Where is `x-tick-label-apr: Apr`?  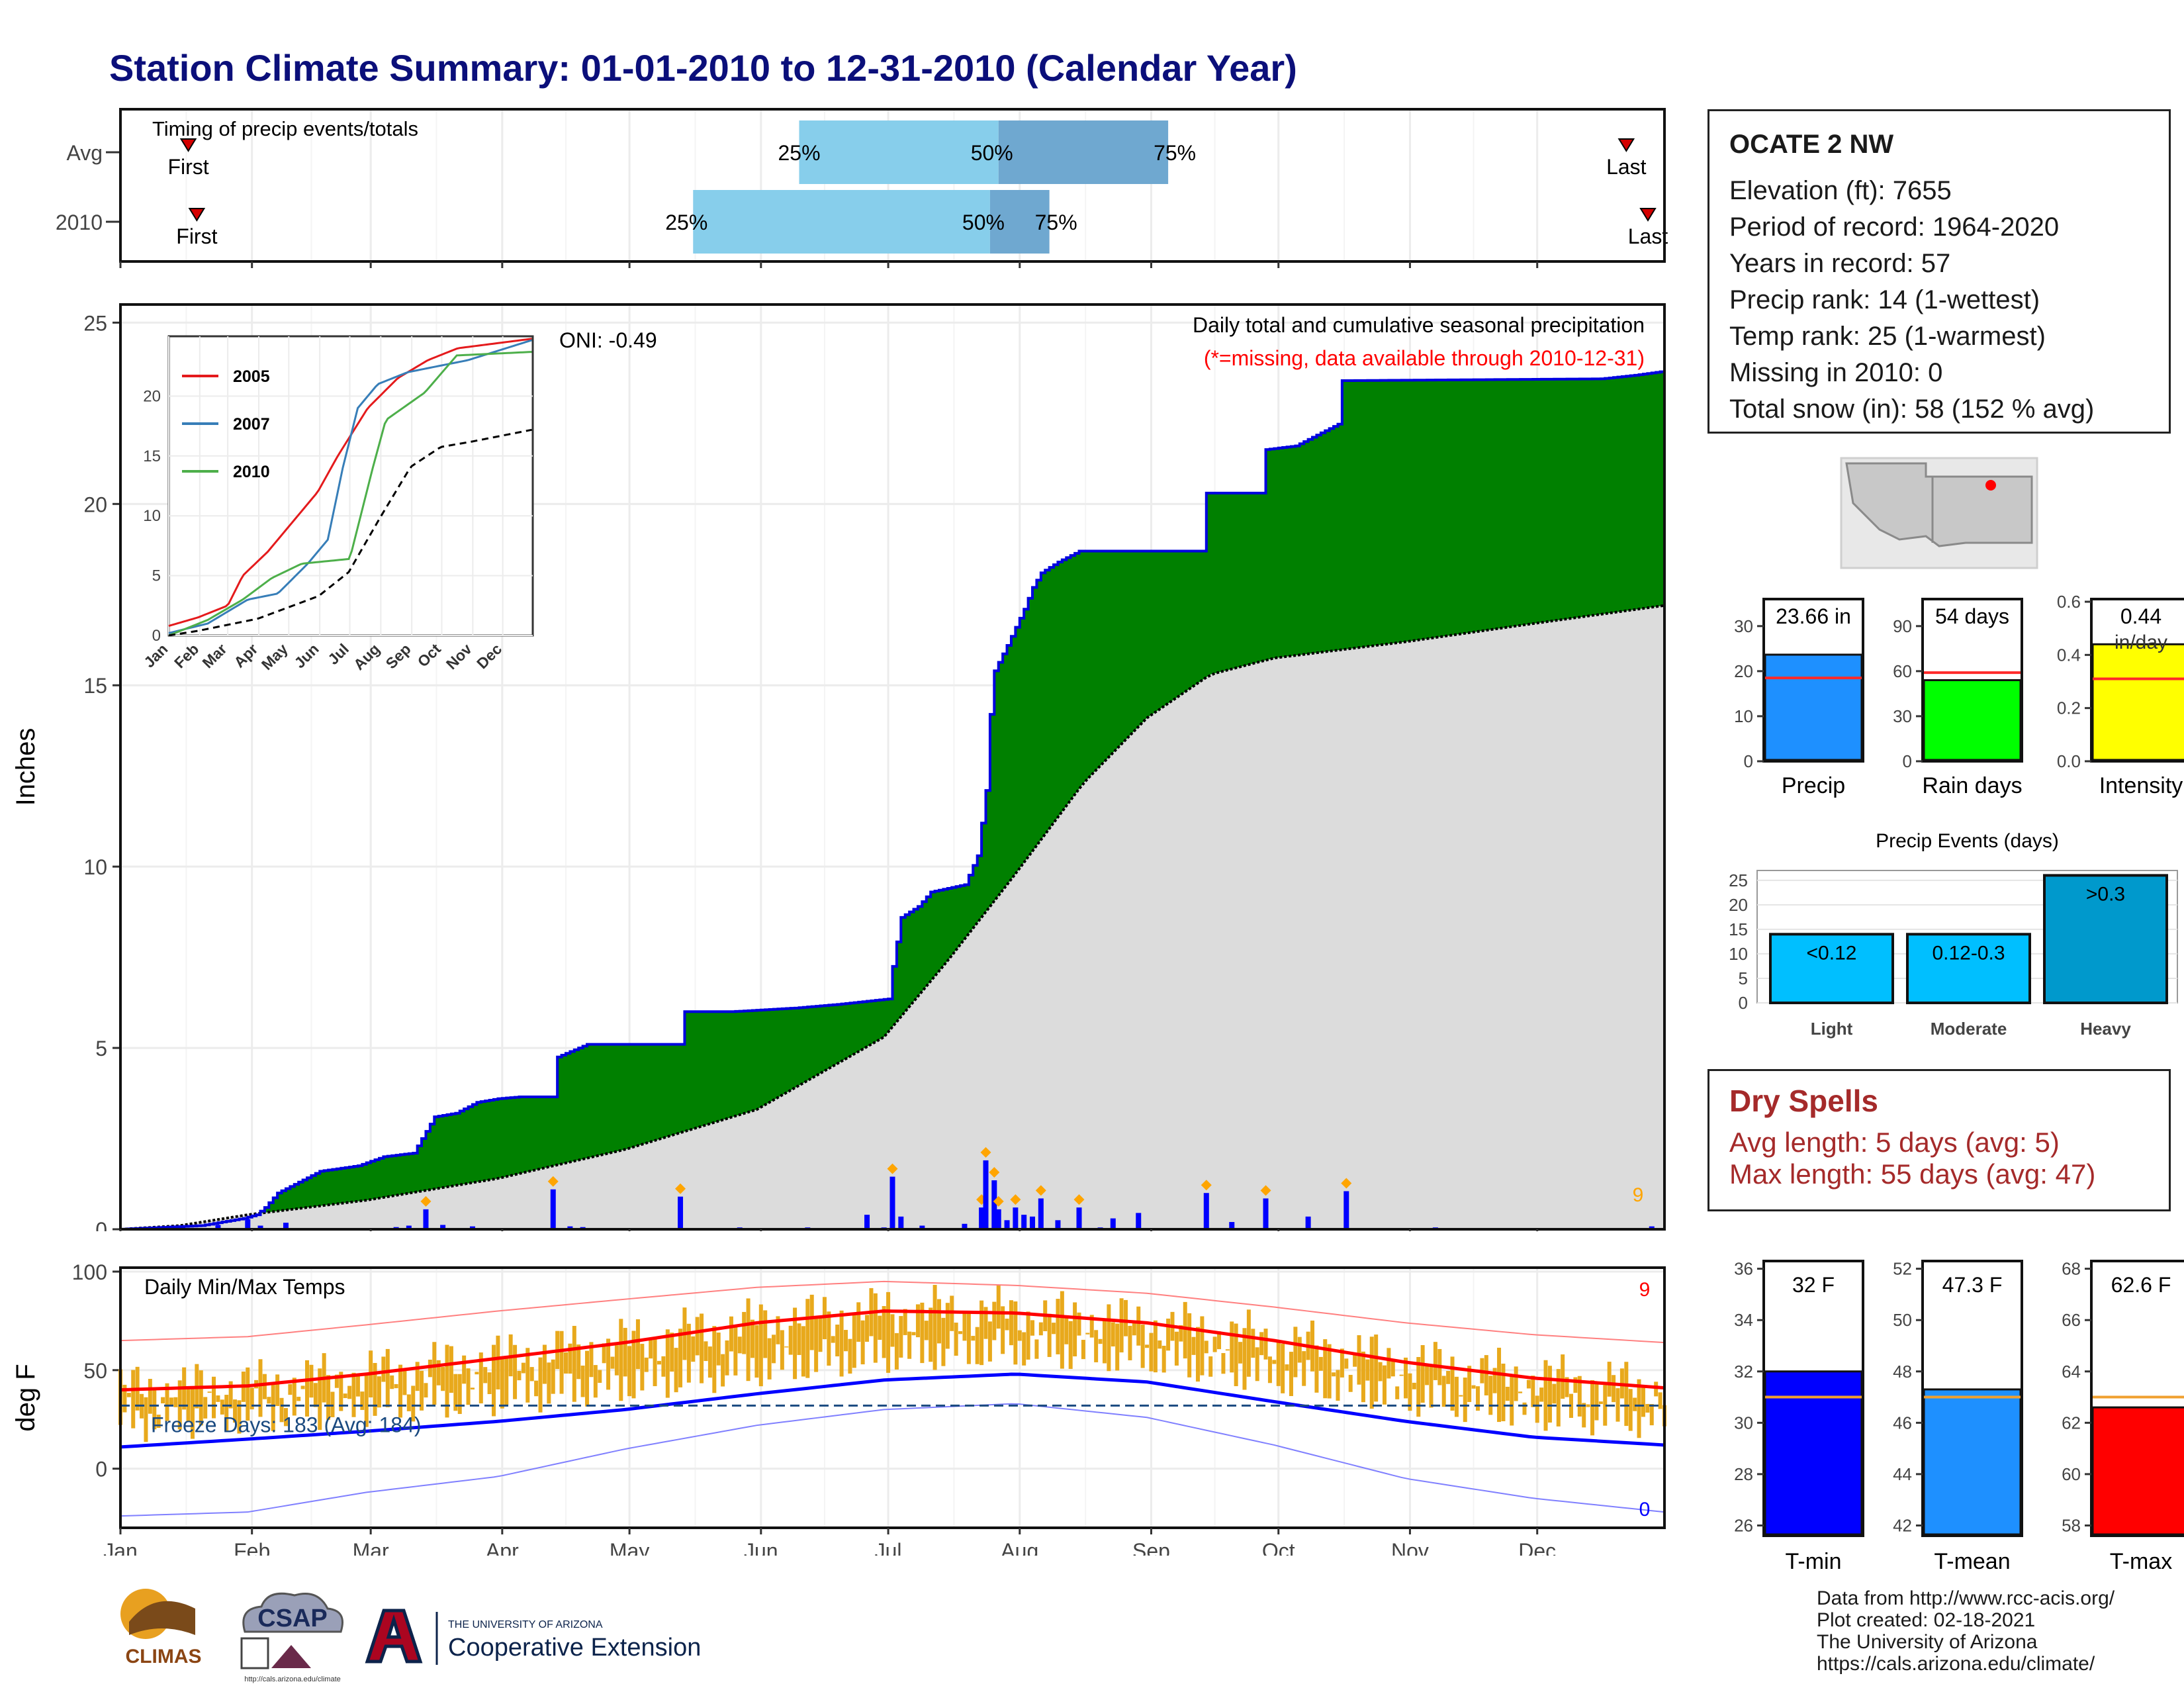 x-tick-label-apr: Apr is located at coordinates (503, 1547).